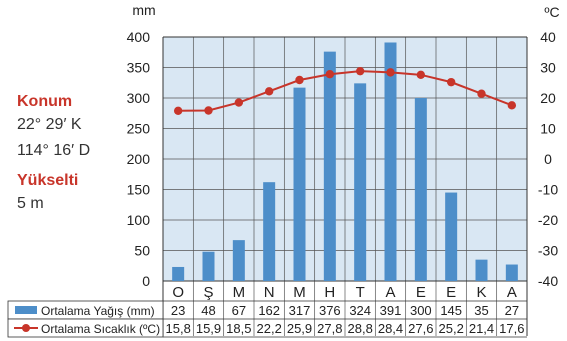 This screenshot has width=567, height=341. Describe the element at coordinates (139, 220) in the screenshot. I see `left-tick-label: 100` at that location.